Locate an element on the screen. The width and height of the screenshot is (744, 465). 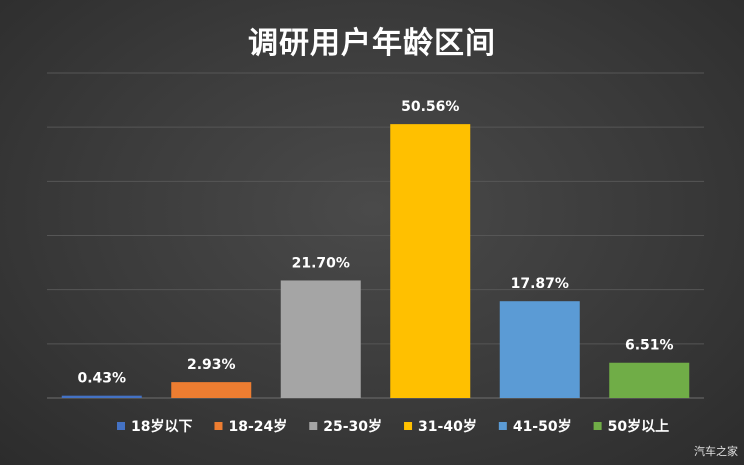
legend-label: 41-50岁 is located at coordinates (542, 426).